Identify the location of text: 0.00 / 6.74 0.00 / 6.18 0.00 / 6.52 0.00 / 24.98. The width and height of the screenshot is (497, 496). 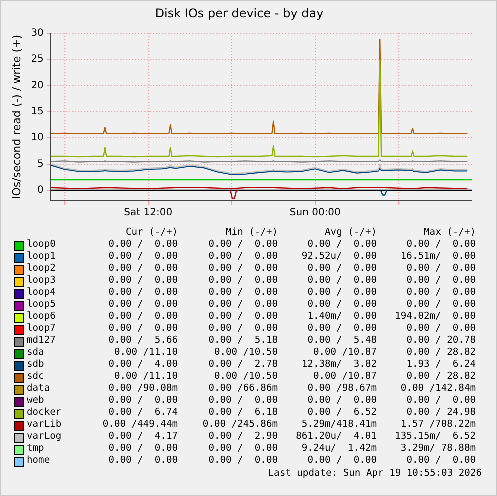
(292, 412).